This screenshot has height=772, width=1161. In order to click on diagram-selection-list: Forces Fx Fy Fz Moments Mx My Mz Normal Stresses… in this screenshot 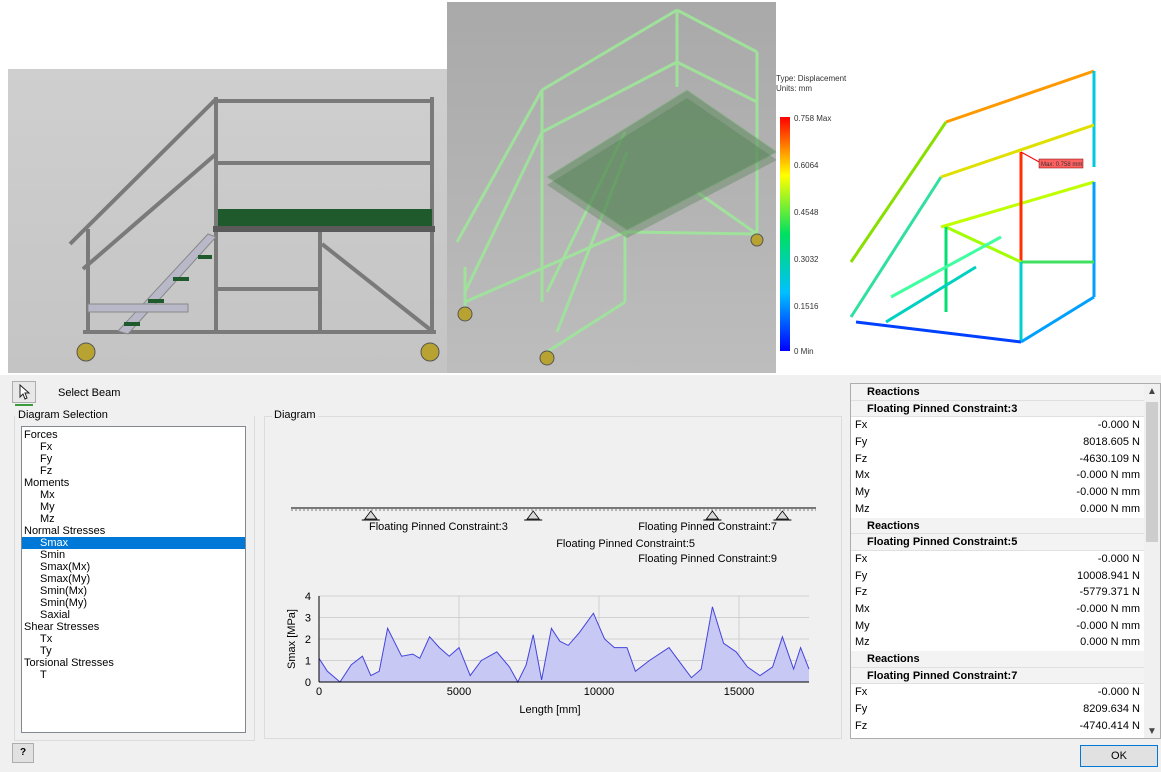, I will do `click(133, 579)`.